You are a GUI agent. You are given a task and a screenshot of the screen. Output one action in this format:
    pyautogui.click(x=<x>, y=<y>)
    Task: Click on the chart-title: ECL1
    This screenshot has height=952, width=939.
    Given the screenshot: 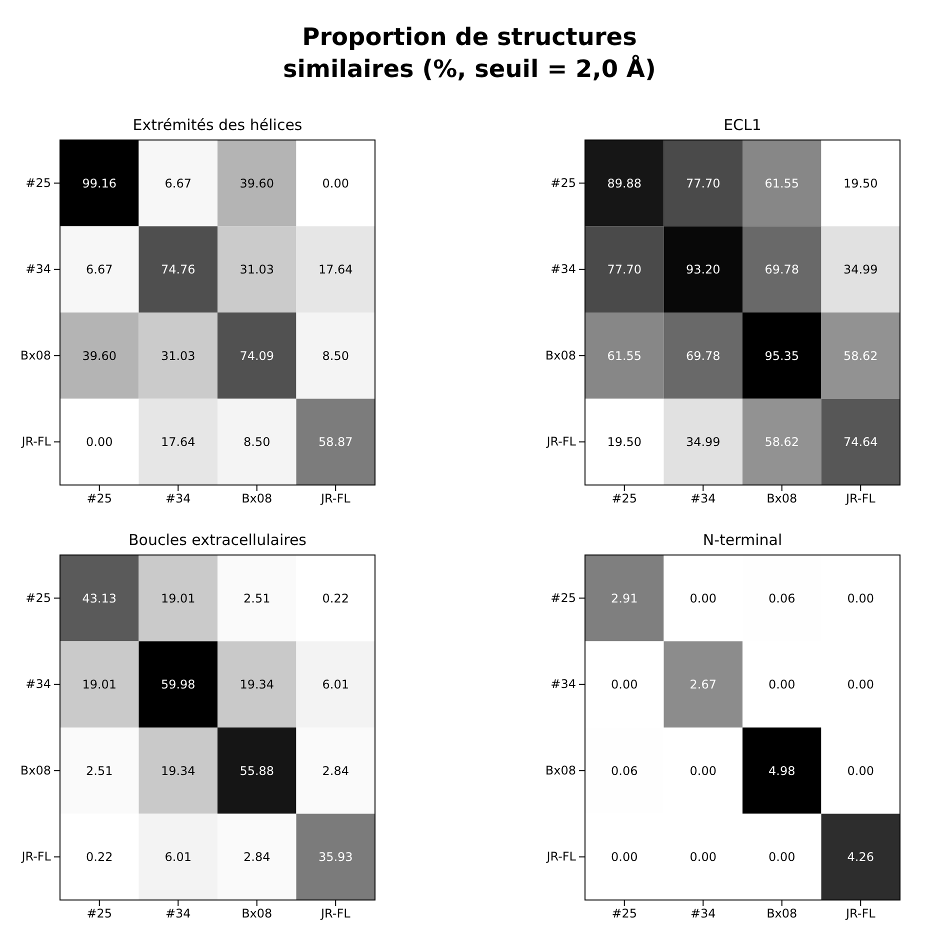 What is the action you would take?
    pyautogui.click(x=743, y=125)
    